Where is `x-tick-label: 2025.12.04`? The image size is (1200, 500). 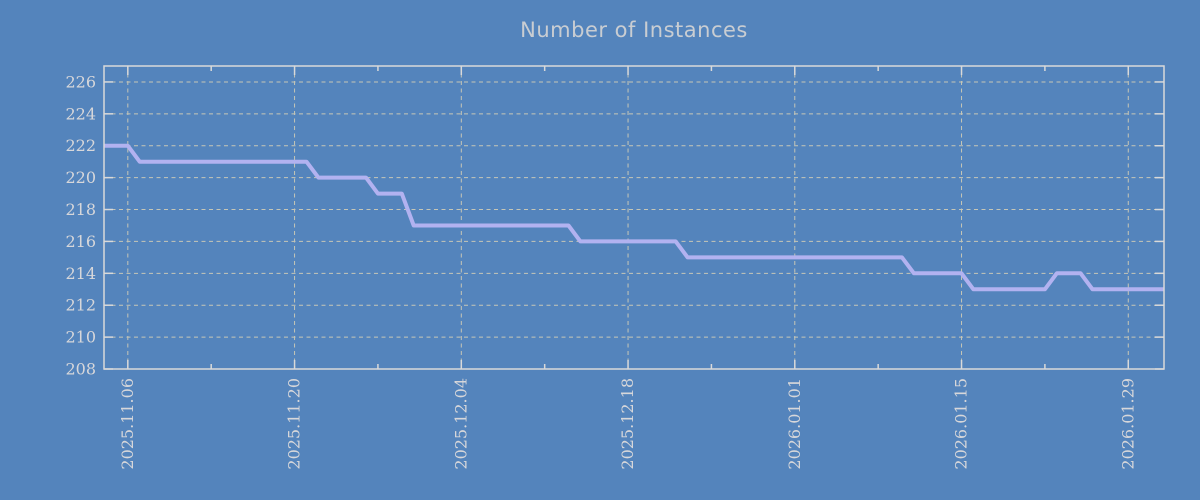 x-tick-label: 2025.12.04 is located at coordinates (460, 424).